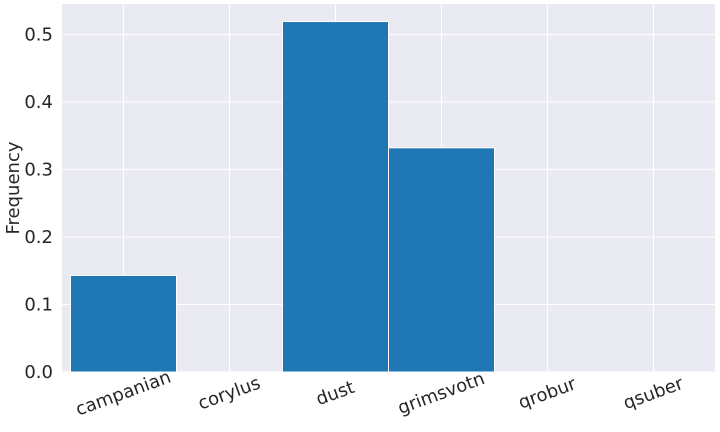  Describe the element at coordinates (38, 372) in the screenshot. I see `y-tick-label: 0.0` at that location.